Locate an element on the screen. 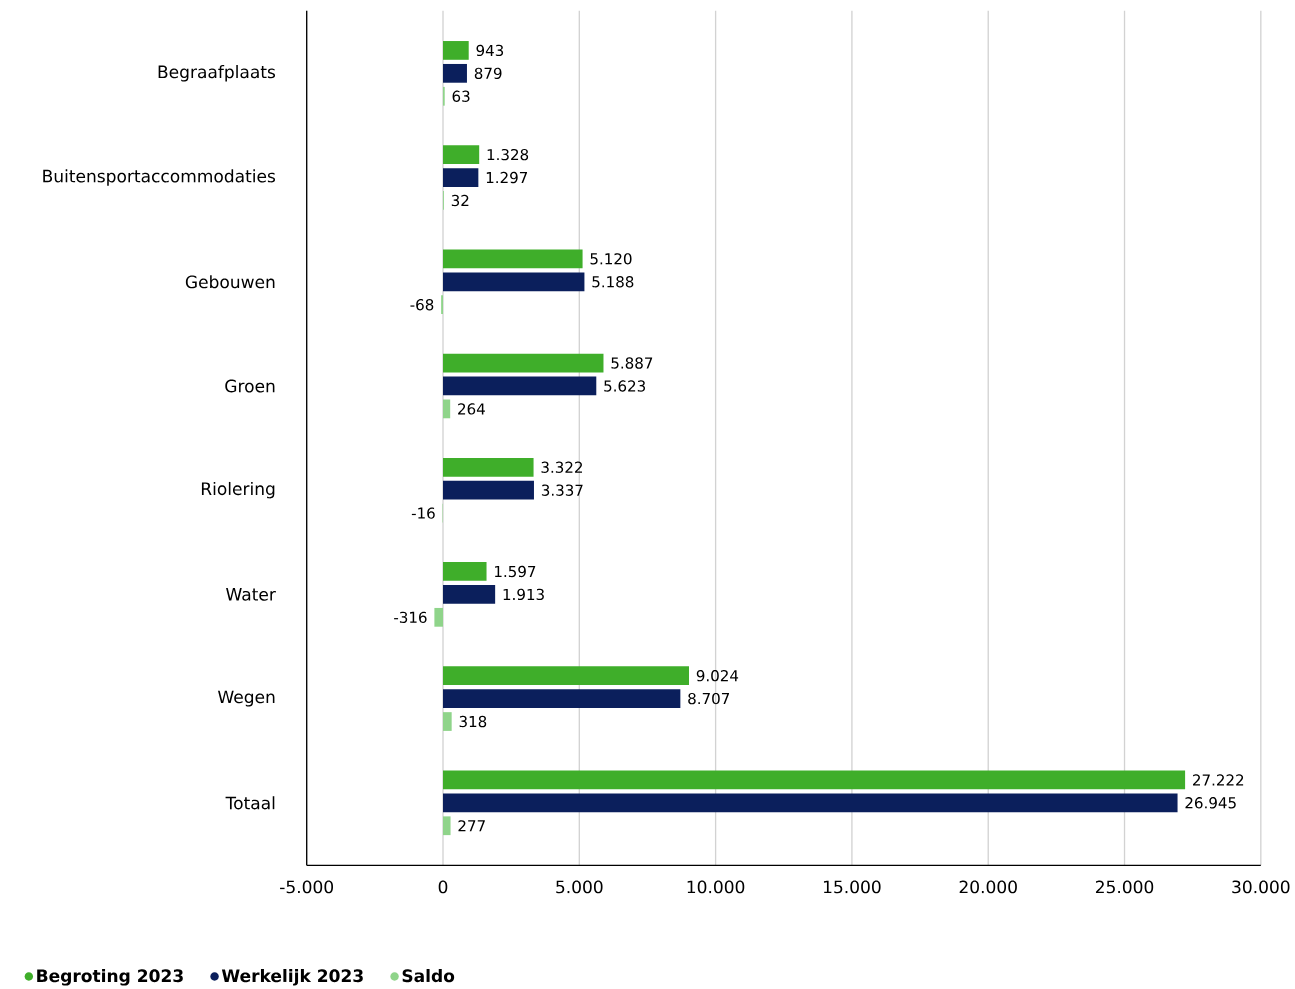 Image resolution: width=1295 pixels, height=989 pixels. legend-label: Werkelijk 2023 is located at coordinates (292, 977).